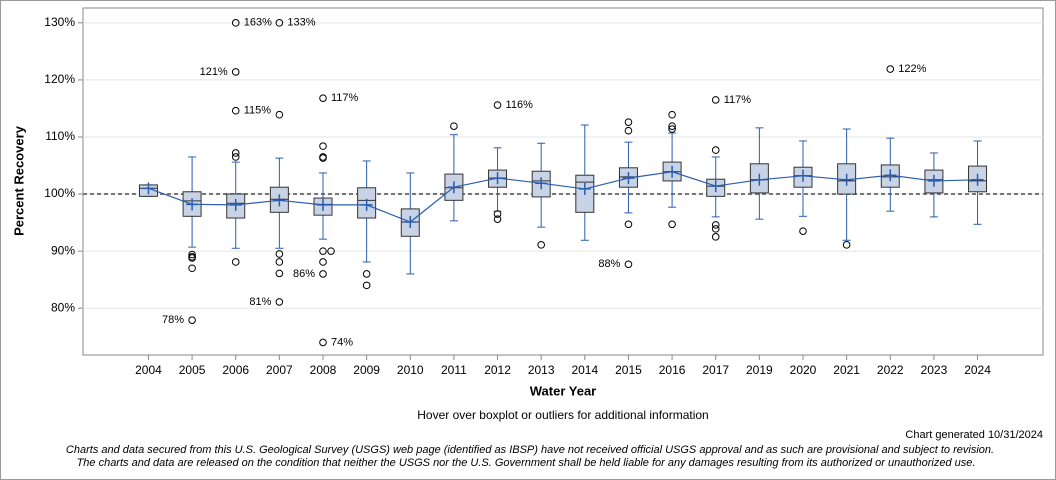 The width and height of the screenshot is (1056, 480). Describe the element at coordinates (301, 23) in the screenshot. I see `outlier-label: 133%` at that location.